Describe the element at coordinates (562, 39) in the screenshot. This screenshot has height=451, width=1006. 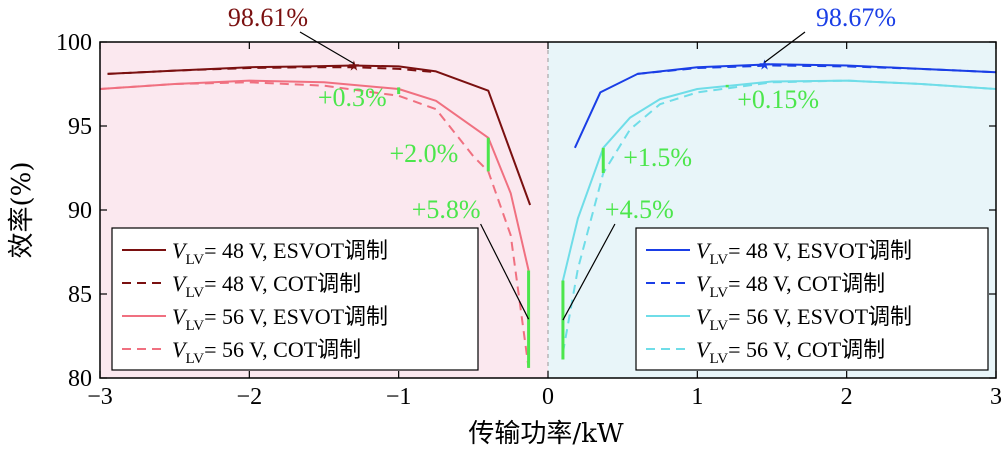
I see `peak-layer: ★ 98.61% ★ 98.67%` at that location.